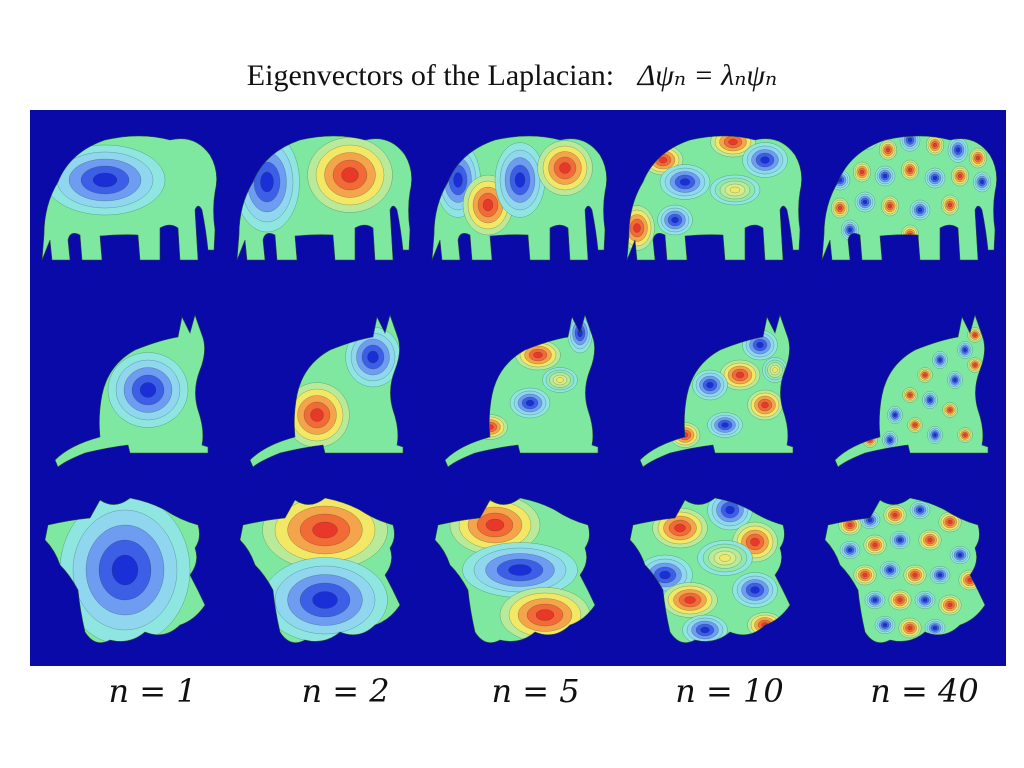  I want to click on france-n1, so click(127, 572).